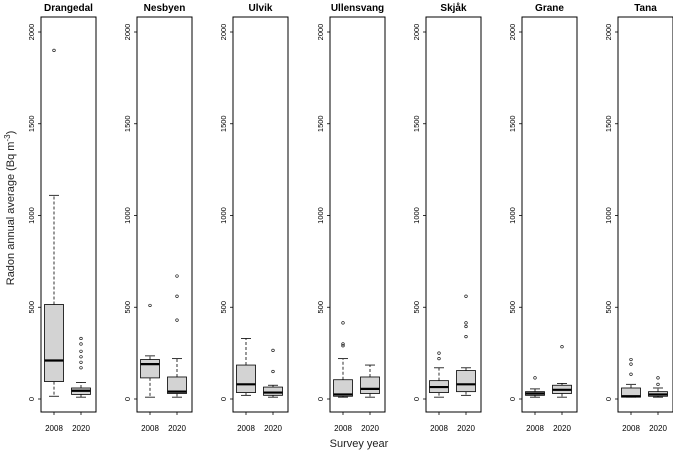 The image size is (673, 451). I want to click on panel-tana: Tana 0 500 1000 1500 2000 2008 2020, so click(638, 218).